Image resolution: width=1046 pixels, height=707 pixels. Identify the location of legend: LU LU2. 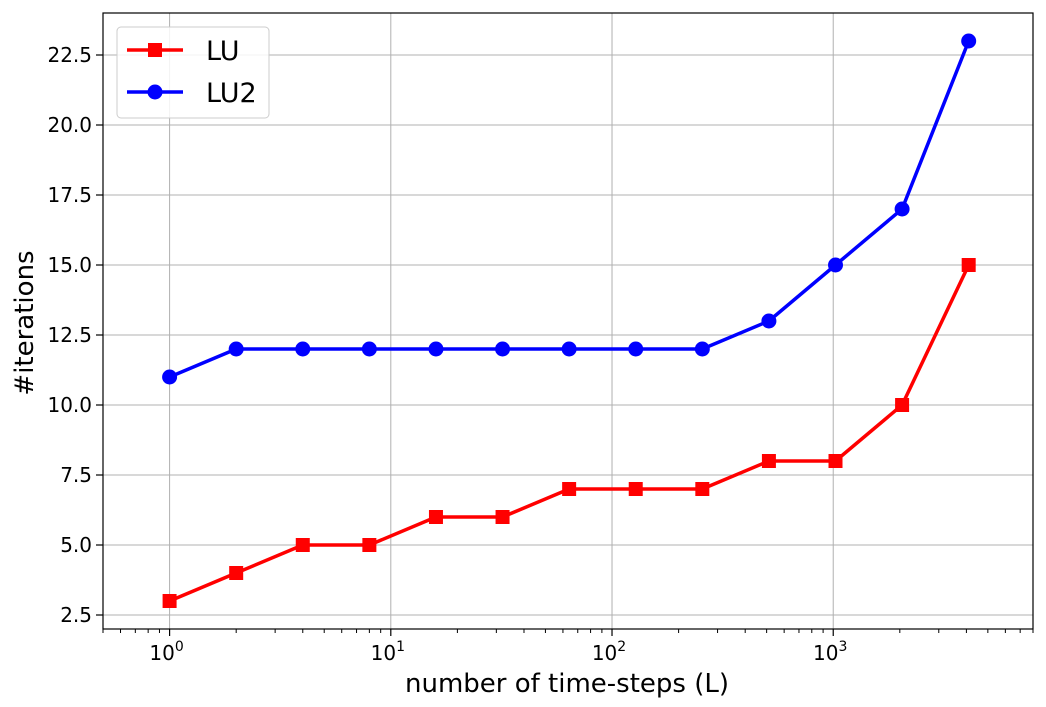
(193, 72).